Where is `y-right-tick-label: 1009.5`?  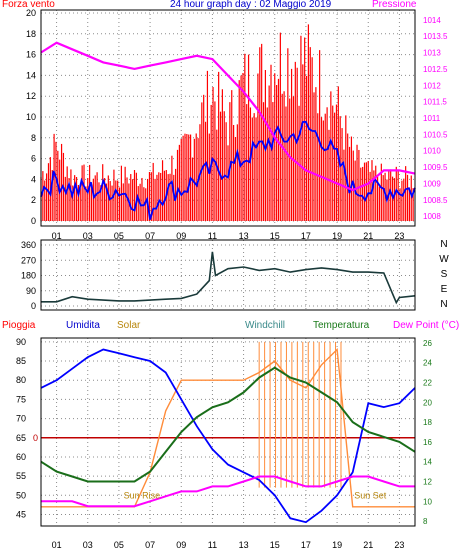 y-right-tick-label: 1009.5 is located at coordinates (435, 167).